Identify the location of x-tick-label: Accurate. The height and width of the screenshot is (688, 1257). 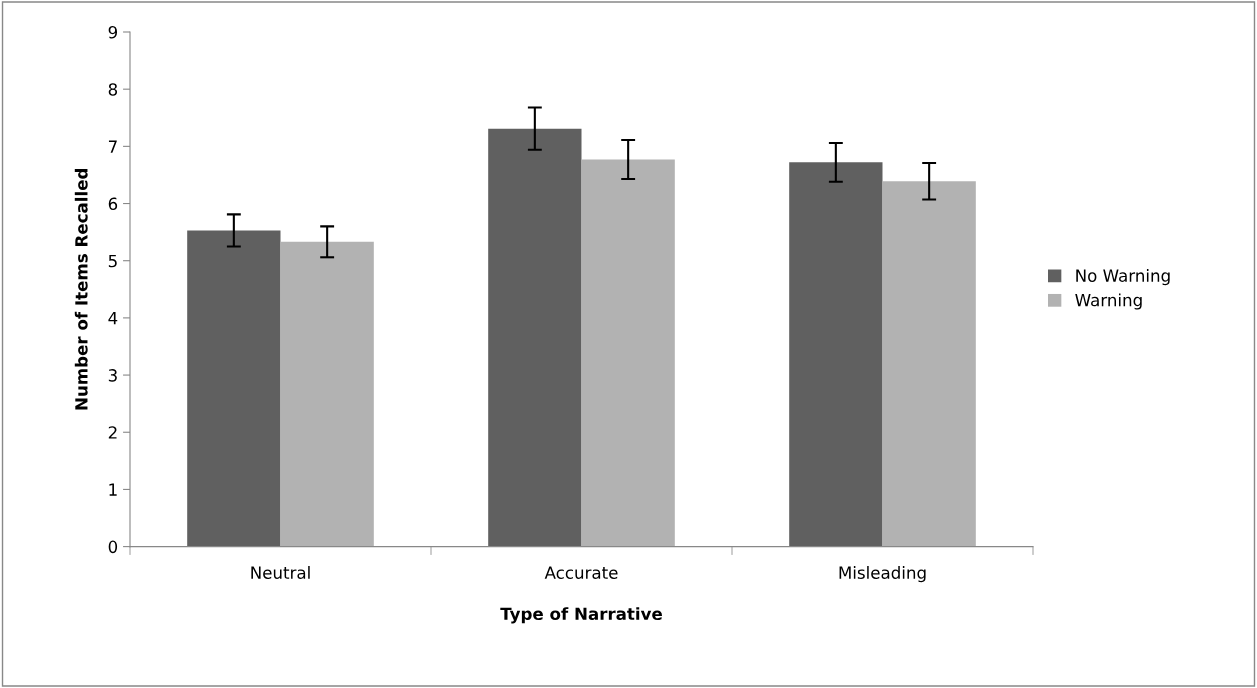
(581, 572).